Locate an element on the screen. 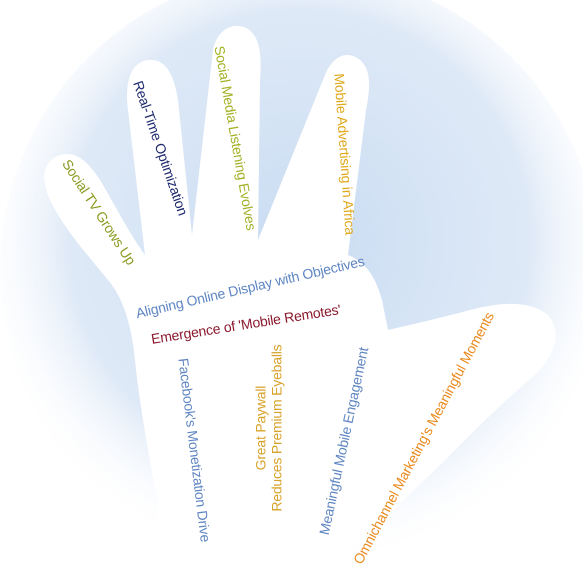  label-great-paywall: Great Paywall Reduces Premium Eyeballs is located at coordinates (268, 428).